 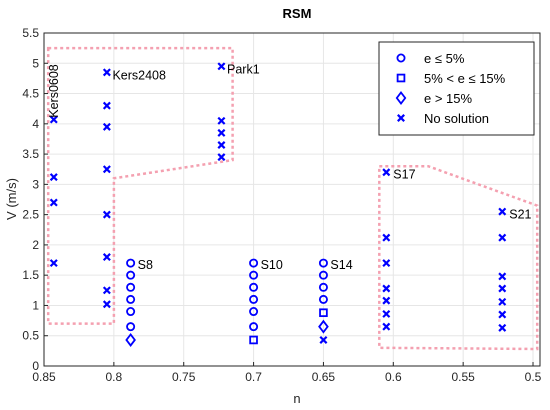 I want to click on annotation-label: Kers0608, so click(x=54, y=91).